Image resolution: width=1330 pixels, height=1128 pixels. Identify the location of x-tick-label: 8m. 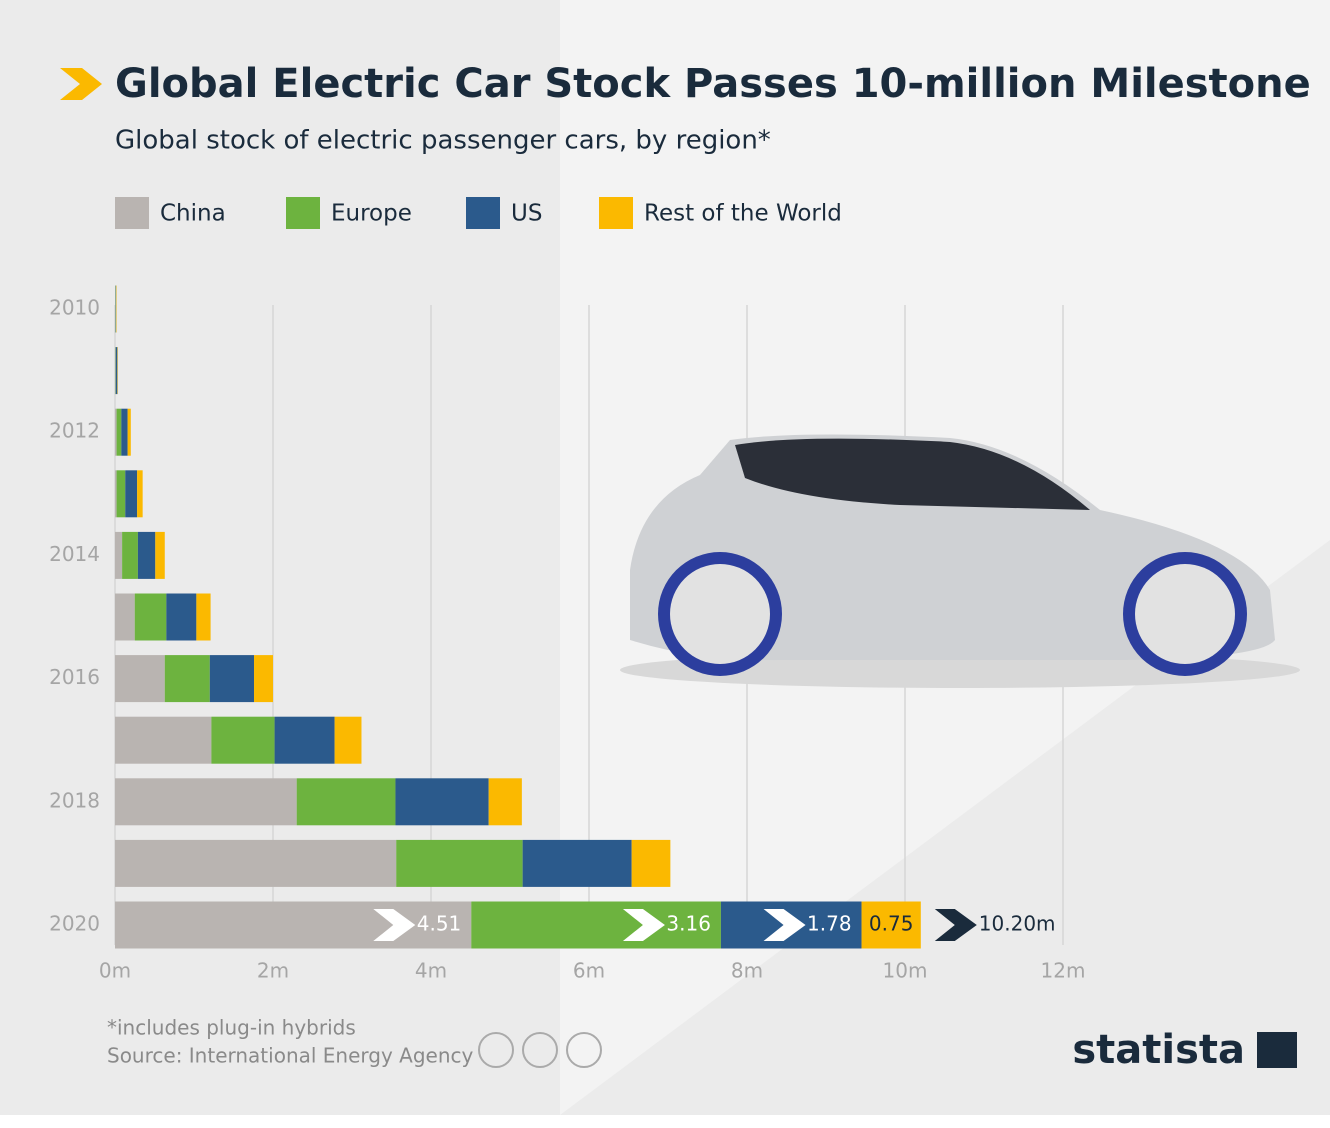
(747, 971).